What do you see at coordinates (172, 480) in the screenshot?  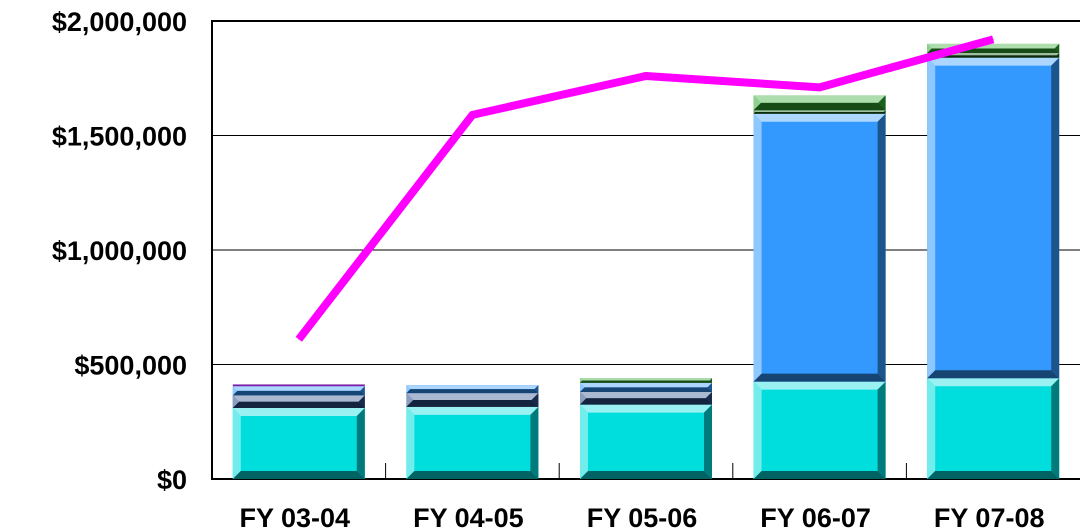 I see `y-tick-label: $0` at bounding box center [172, 480].